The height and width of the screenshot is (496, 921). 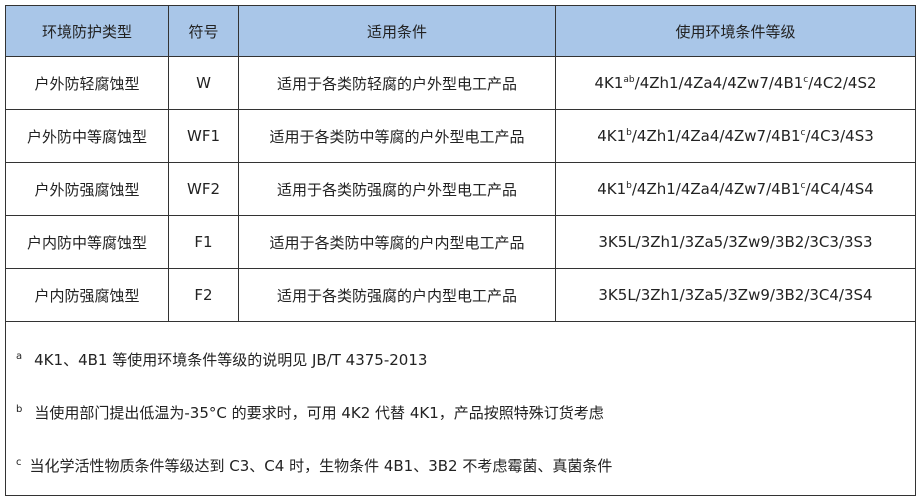 I want to click on grade-part: /4C2/4S2, so click(x=842, y=83).